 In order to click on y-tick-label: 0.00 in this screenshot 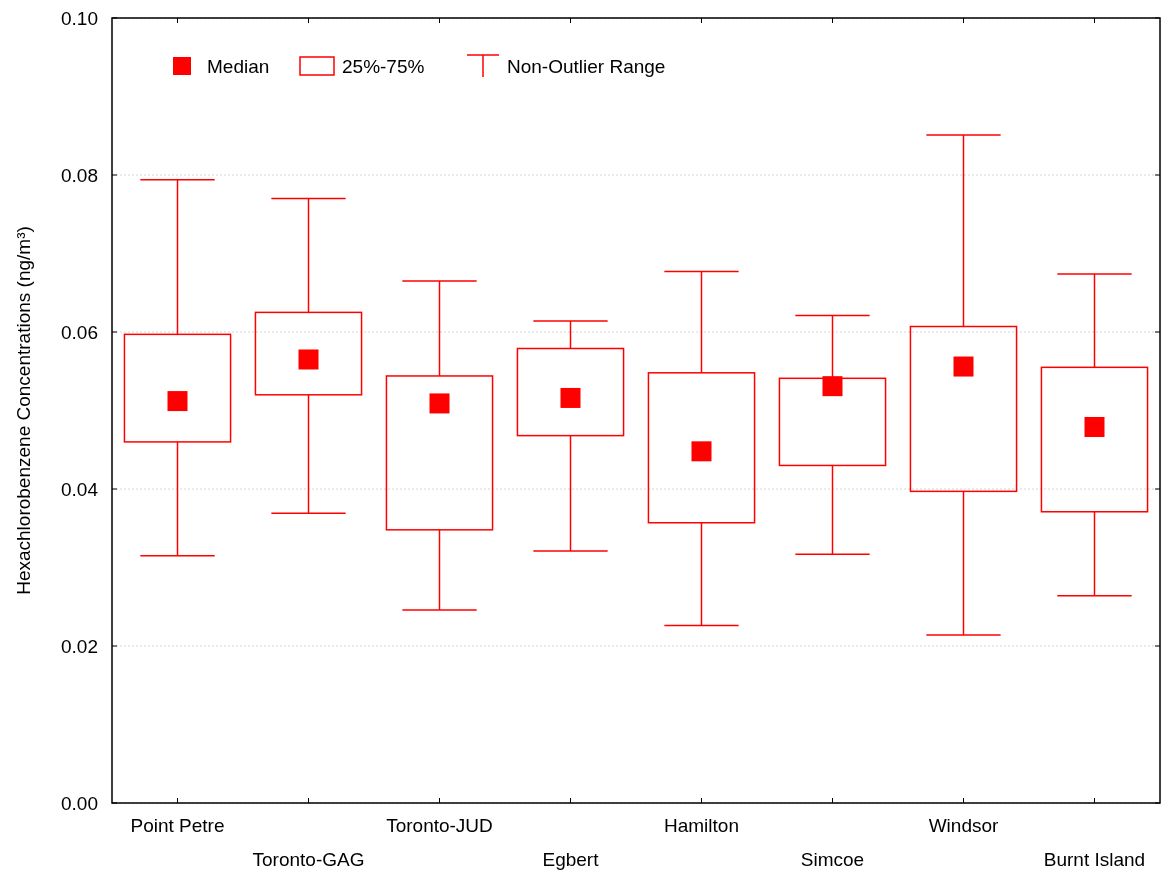, I will do `click(79, 803)`.